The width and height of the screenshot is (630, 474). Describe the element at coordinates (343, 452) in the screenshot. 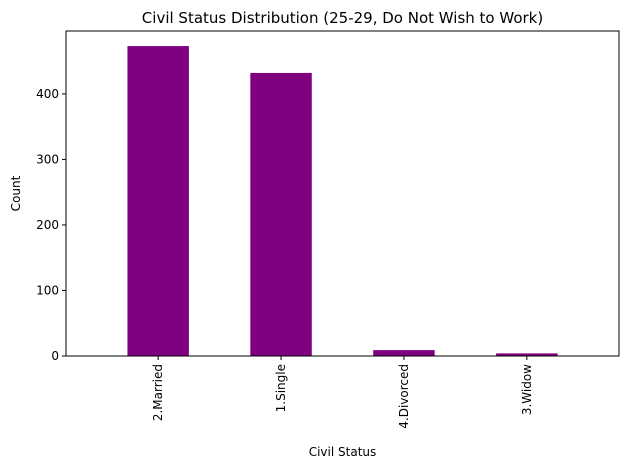

I see `x-axis-label: Civil Status` at that location.